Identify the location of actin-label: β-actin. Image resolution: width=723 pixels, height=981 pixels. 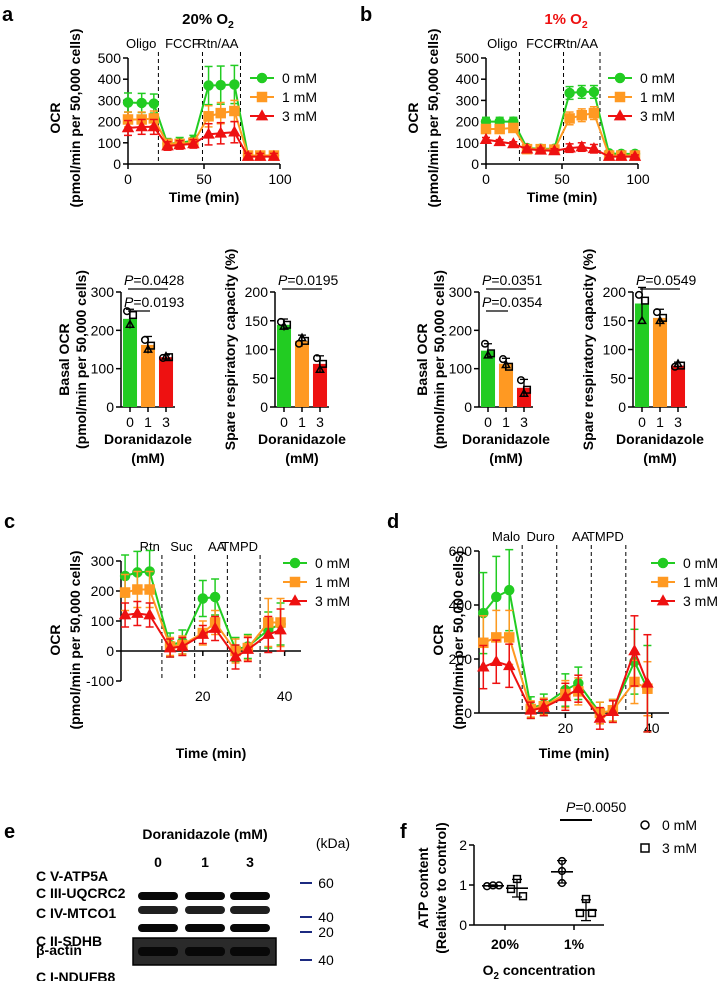
(59, 950).